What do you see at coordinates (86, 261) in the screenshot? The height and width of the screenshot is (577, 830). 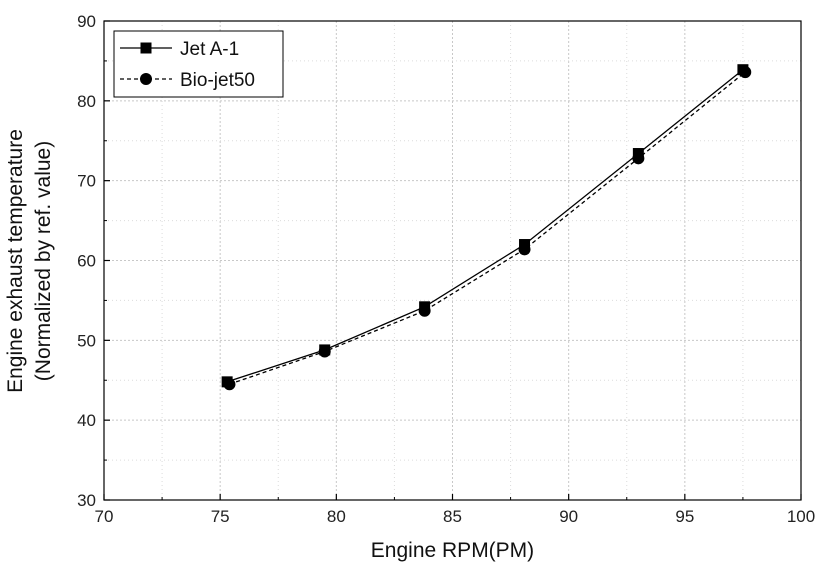 I see `y-tick-label: 60` at bounding box center [86, 261].